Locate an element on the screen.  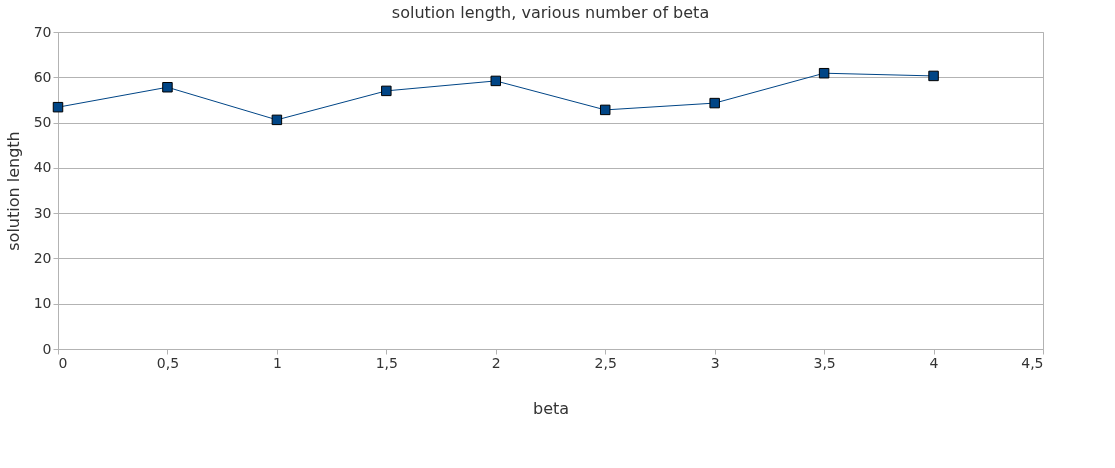
y-tick-label: 0 is located at coordinates (47, 348).